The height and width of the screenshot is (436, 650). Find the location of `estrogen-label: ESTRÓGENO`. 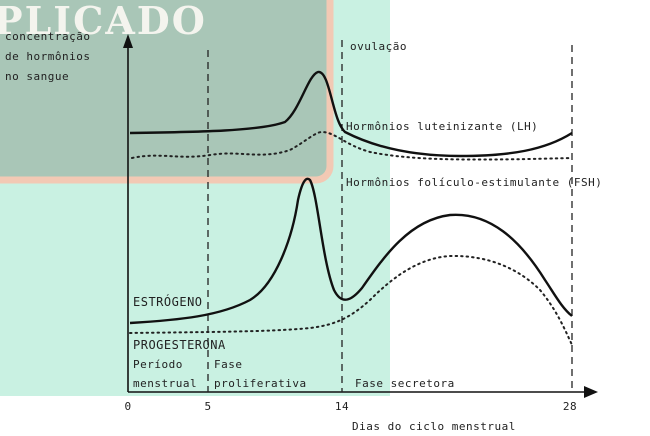

estrogen-label: ESTRÓGENO is located at coordinates (168, 301).